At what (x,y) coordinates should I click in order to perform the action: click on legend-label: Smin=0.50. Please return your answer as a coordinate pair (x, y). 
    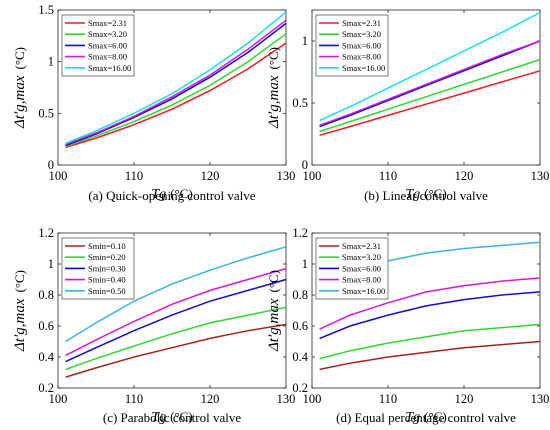
    Looking at the image, I should click on (107, 291).